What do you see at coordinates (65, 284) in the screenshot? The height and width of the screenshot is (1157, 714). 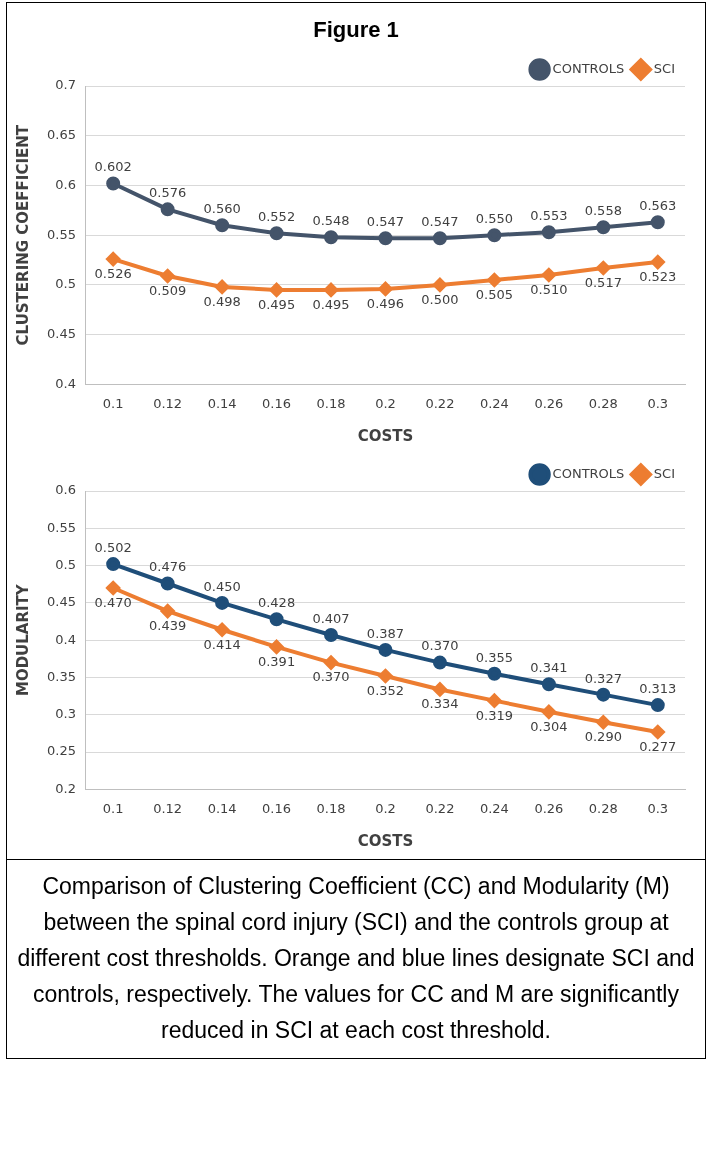 I see `y-tick-label: 0.5` at bounding box center [65, 284].